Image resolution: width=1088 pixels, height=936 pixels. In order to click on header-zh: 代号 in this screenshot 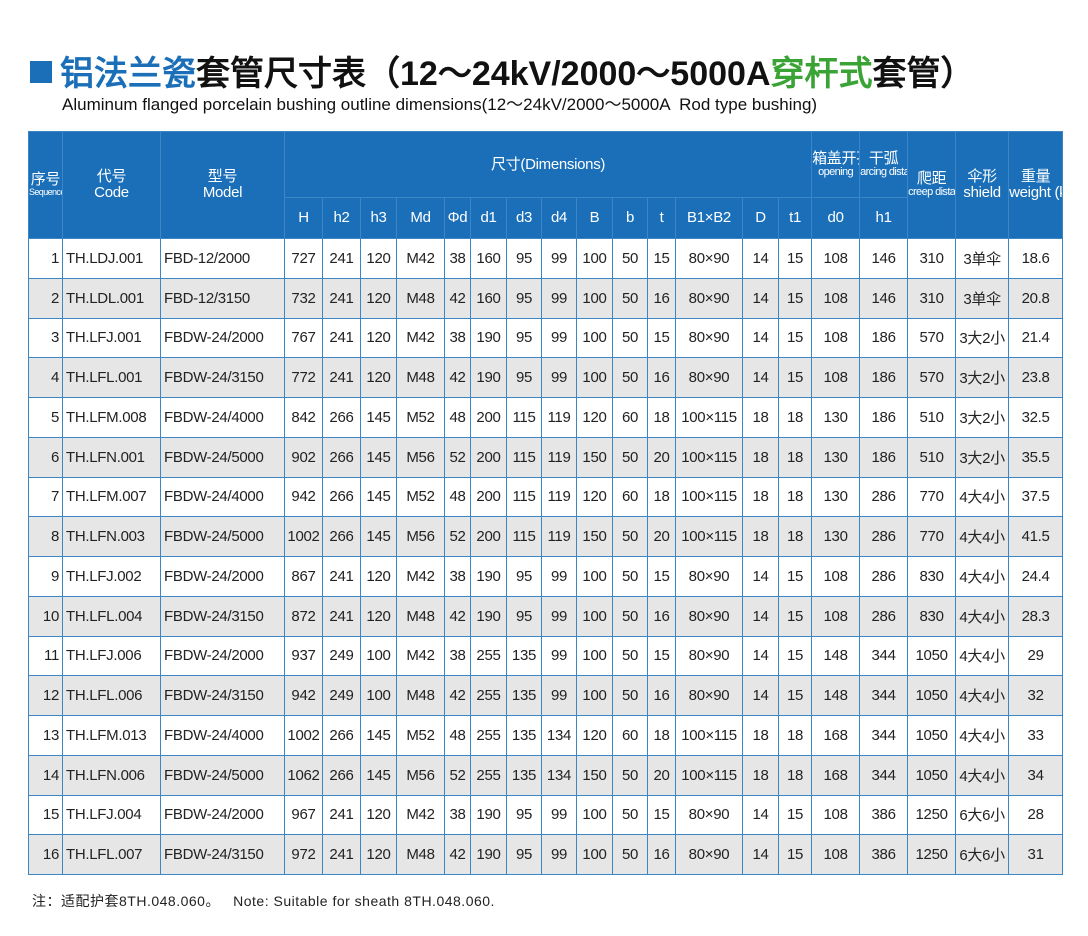, I will do `click(111, 177)`.